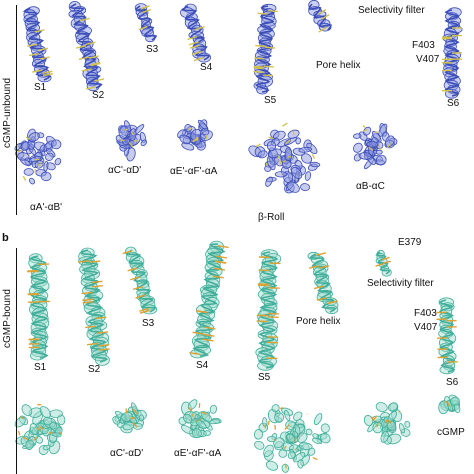 This screenshot has height=474, width=474. Describe the element at coordinates (16, 110) in the screenshot. I see `panel-a-side-rule` at that location.